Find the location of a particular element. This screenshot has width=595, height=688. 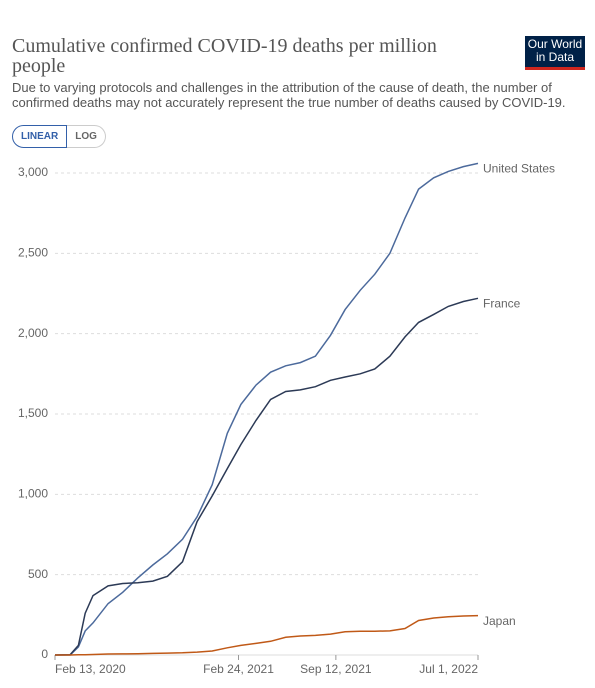

x-tick-label: Sep 12, 2021 is located at coordinates (336, 669).